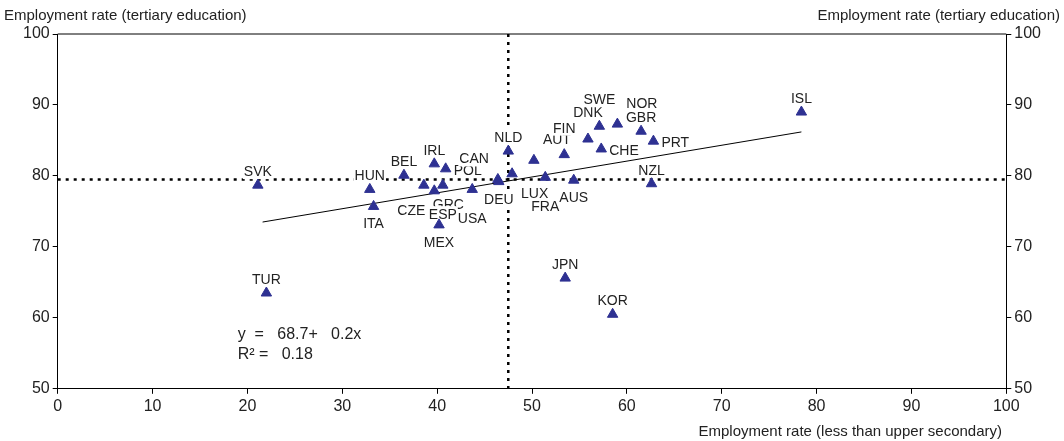 This screenshot has width=1064, height=441. What do you see at coordinates (58, 405) in the screenshot?
I see `x-tick-label: 0` at bounding box center [58, 405].